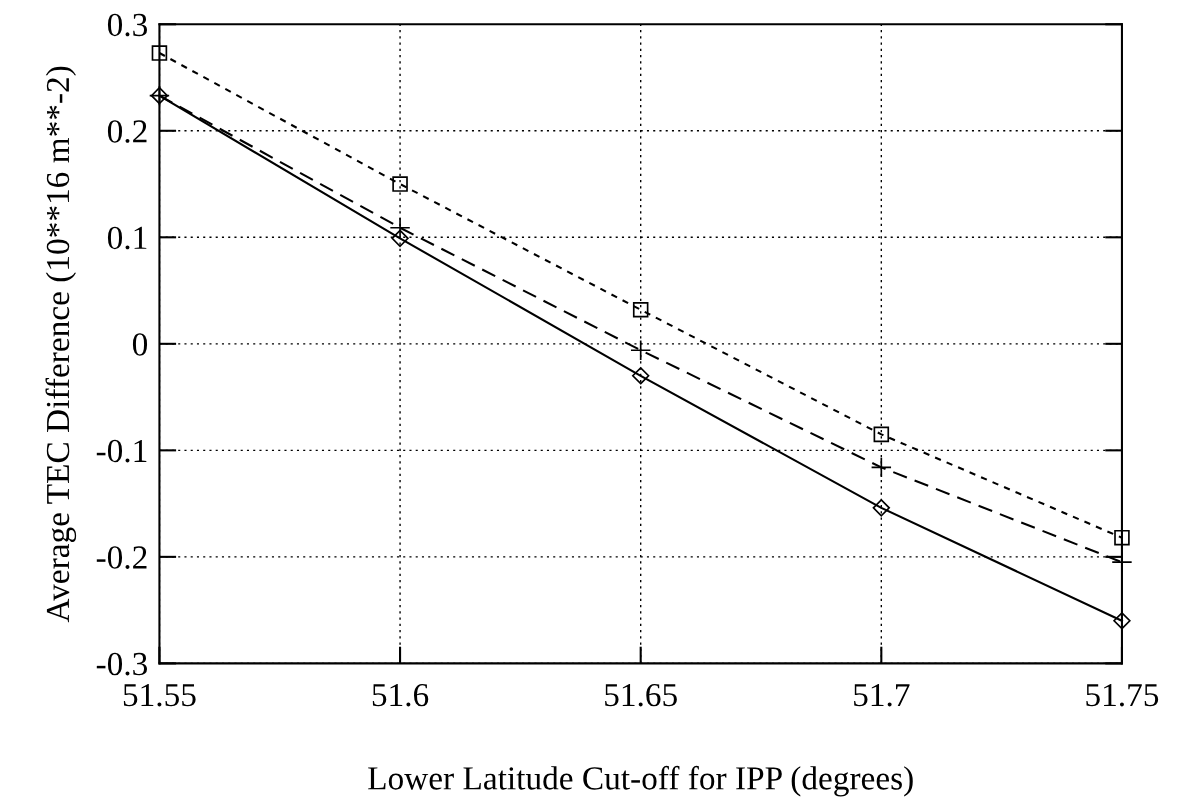 This screenshot has width=1181, height=809. Describe the element at coordinates (121, 557) in the screenshot. I see `y-tick-label: -0.2` at that location.